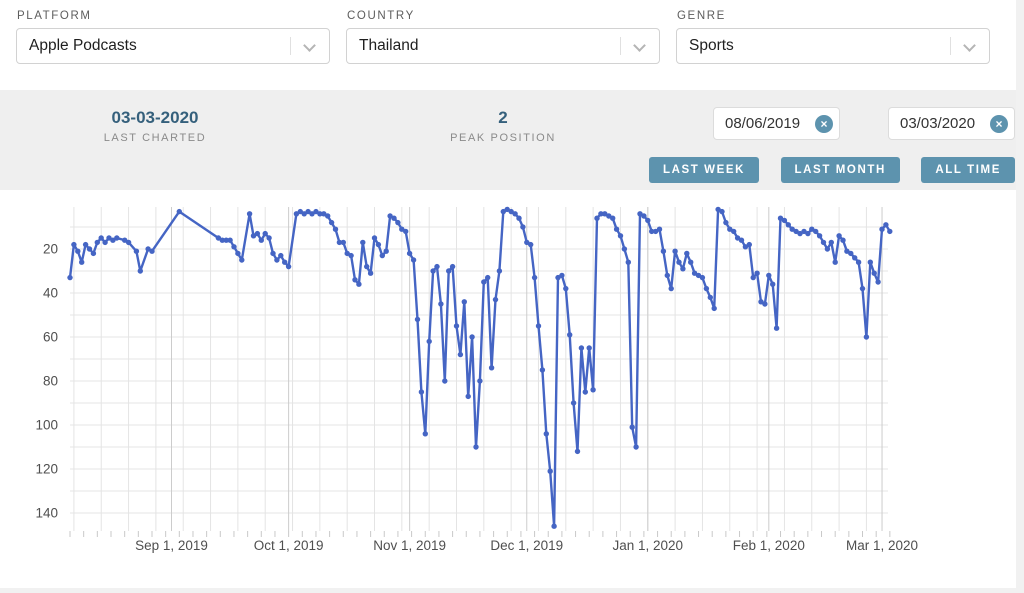 This screenshot has height=593, width=1024. I want to click on clear-start-date-button: ×, so click(824, 123).